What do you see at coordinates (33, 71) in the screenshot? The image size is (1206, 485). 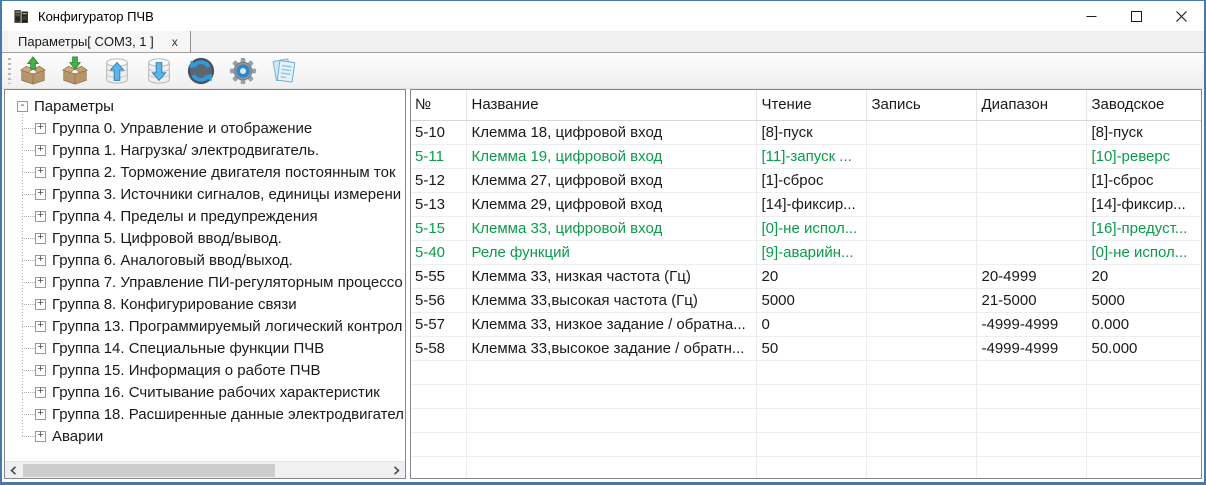 I see `box-upload-button` at bounding box center [33, 71].